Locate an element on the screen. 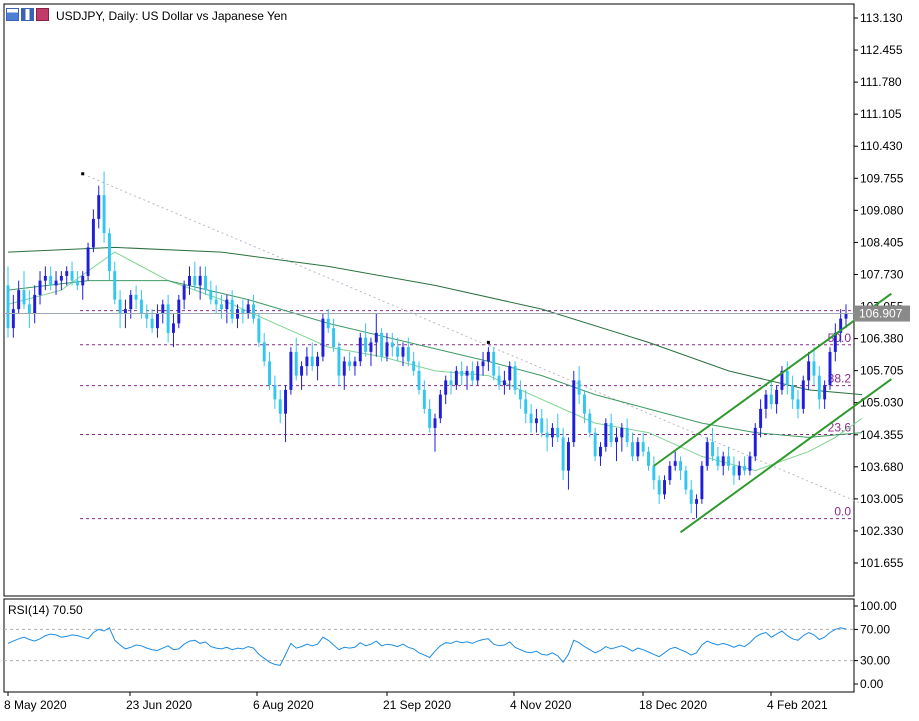  price-tick-label: 103.680 is located at coordinates (882, 467).